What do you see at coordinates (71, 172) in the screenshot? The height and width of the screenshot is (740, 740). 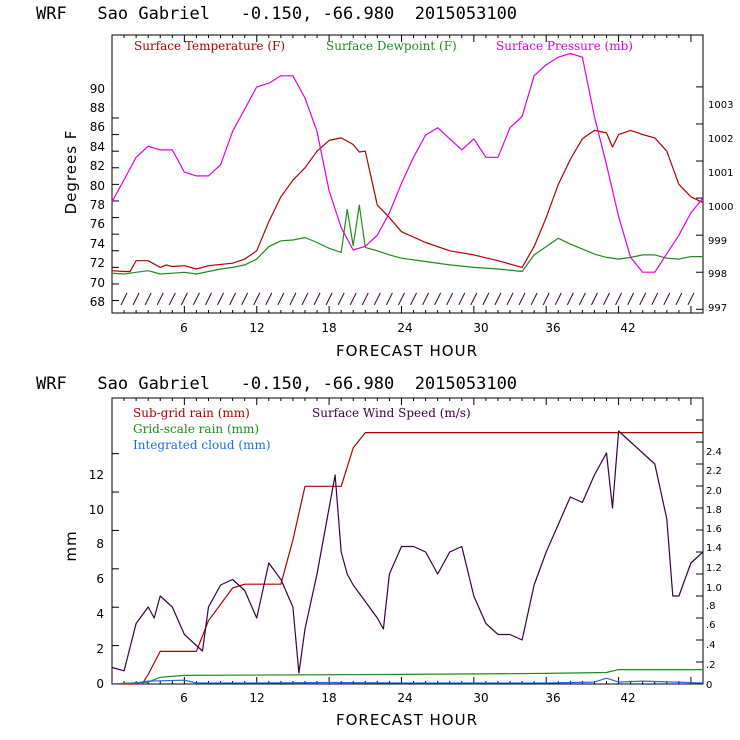 I see `panel1-ylabel: Degrees F` at bounding box center [71, 172].